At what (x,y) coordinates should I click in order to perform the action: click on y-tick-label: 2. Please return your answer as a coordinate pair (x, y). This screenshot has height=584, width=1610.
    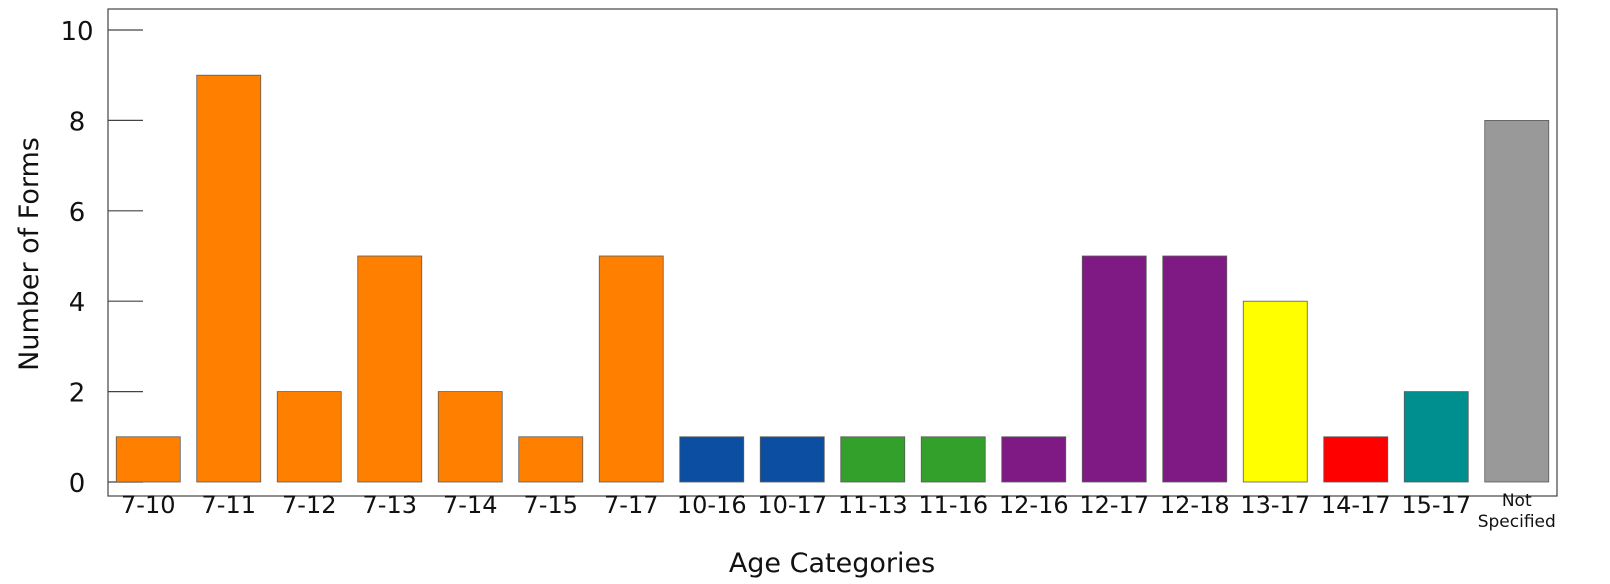
    Looking at the image, I should click on (77, 394).